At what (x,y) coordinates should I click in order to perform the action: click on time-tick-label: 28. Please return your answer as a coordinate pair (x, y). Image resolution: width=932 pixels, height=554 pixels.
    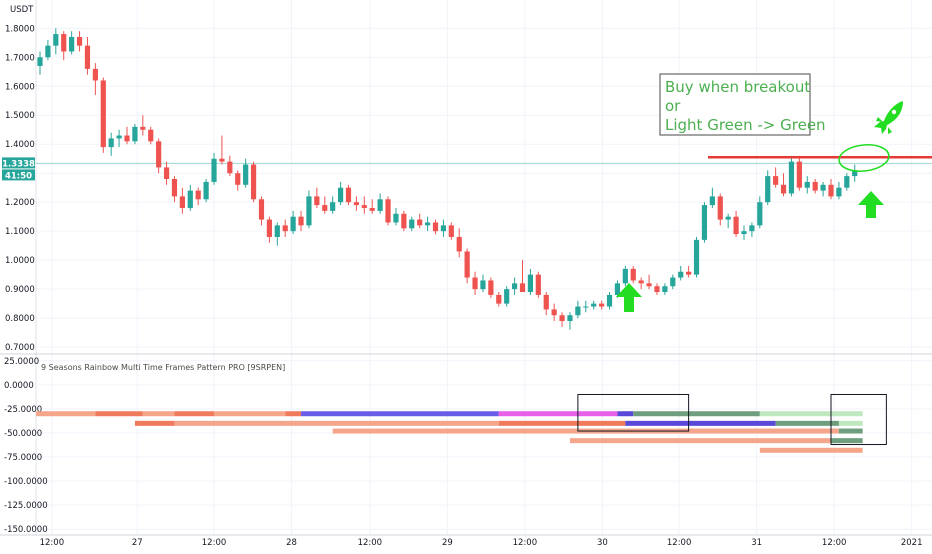
    Looking at the image, I should click on (291, 543).